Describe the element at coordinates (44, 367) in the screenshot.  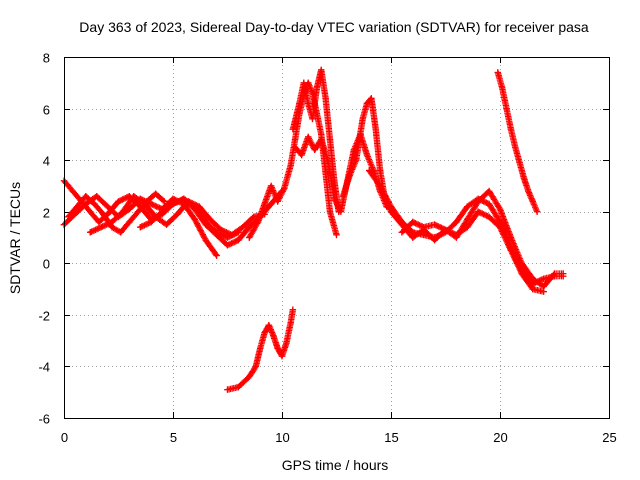
I see `y-tick-label: -4` at that location.